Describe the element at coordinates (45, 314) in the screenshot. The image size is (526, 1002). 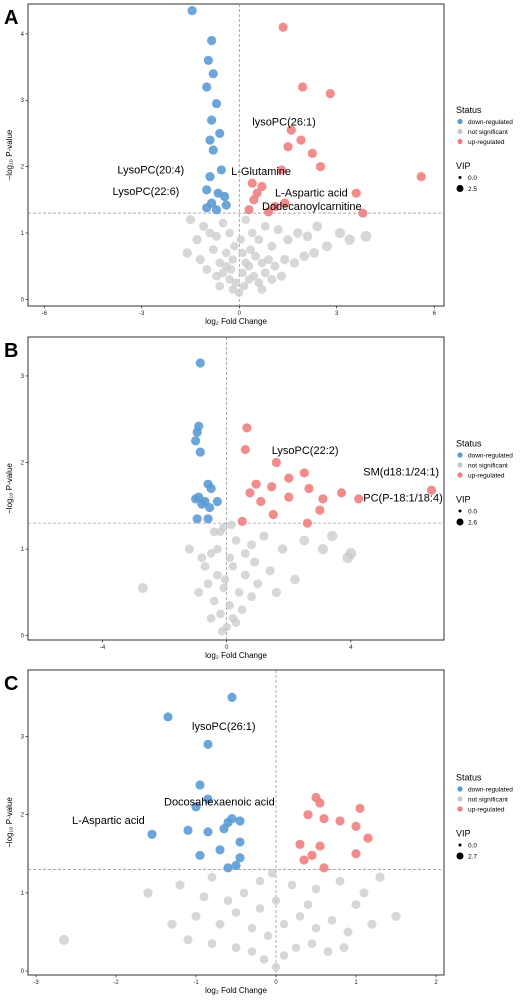
I see `x-tick-label: -6` at that location.